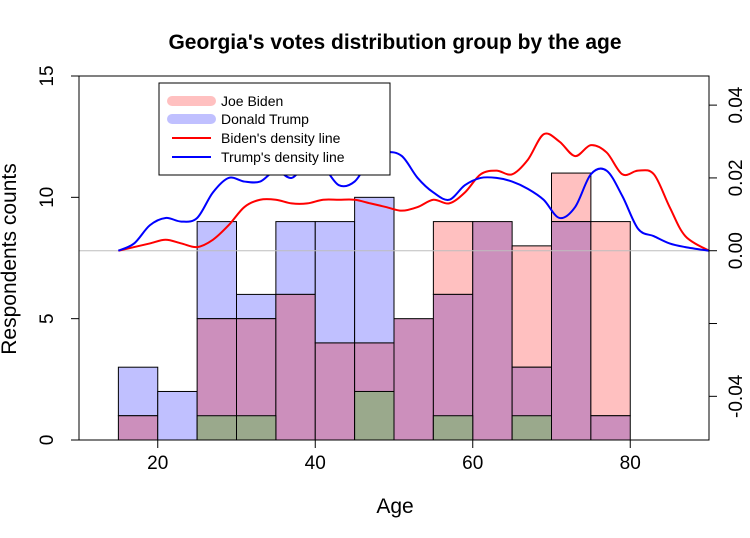  What do you see at coordinates (283, 157) in the screenshot?
I see `legend-label-trump-density: Trump's density line` at bounding box center [283, 157].